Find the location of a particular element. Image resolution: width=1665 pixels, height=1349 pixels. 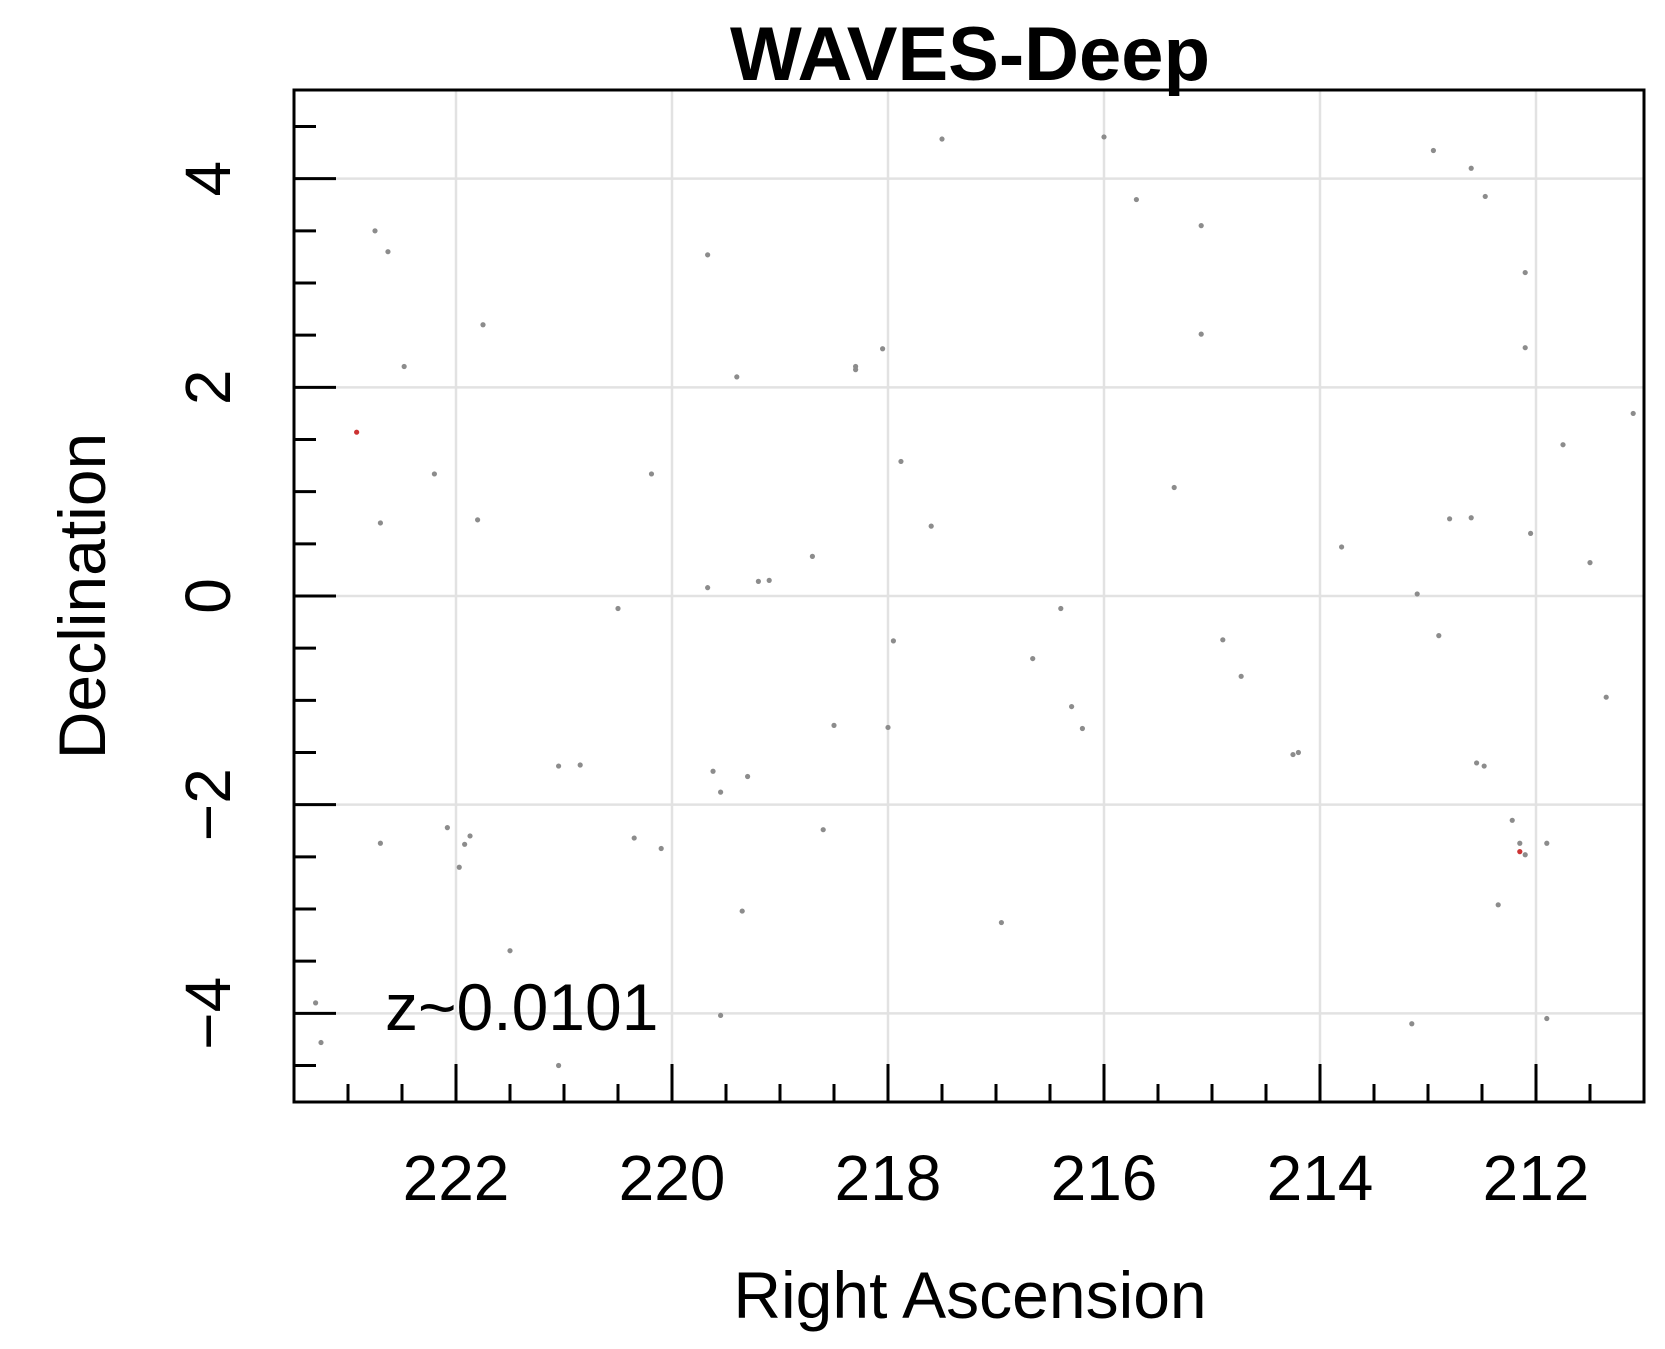

y-tick-label: 0 is located at coordinates (208, 596).